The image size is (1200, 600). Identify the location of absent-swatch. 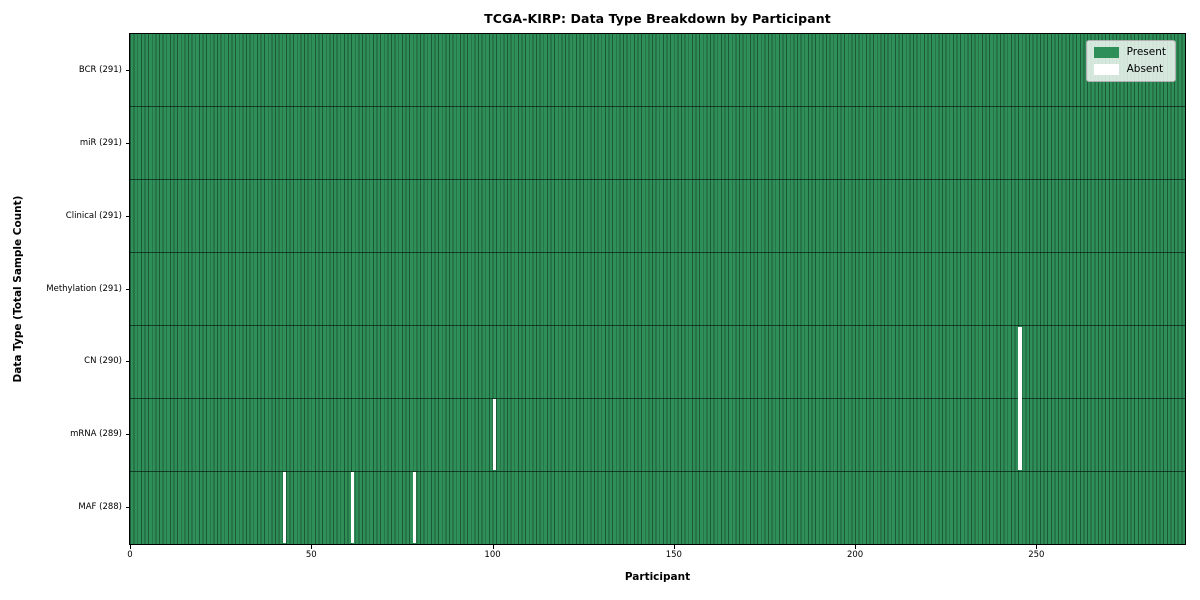
(1106, 69).